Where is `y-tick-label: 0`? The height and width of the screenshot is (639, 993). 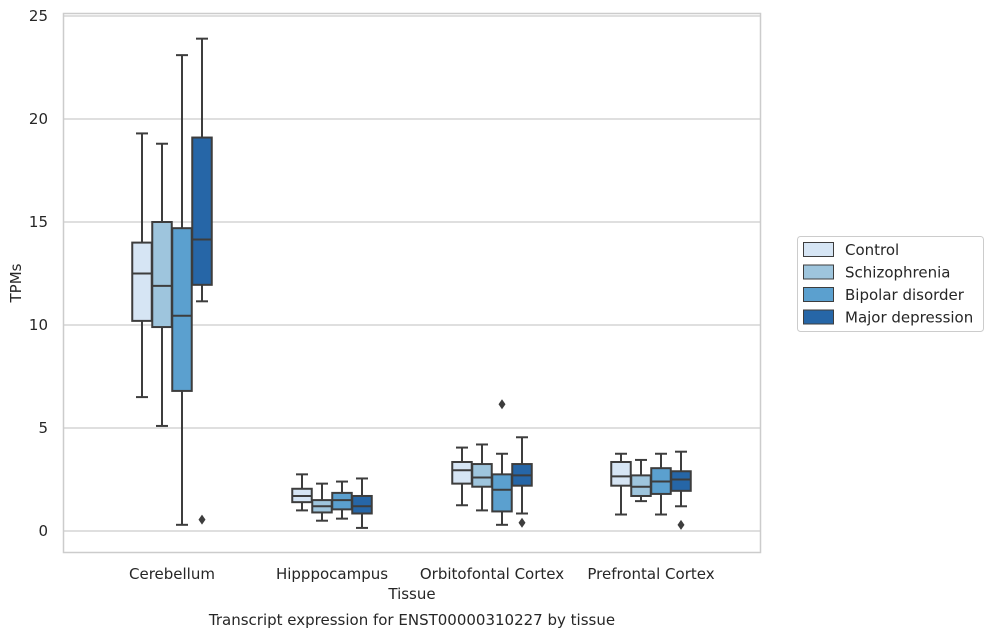 y-tick-label: 0 is located at coordinates (43, 531).